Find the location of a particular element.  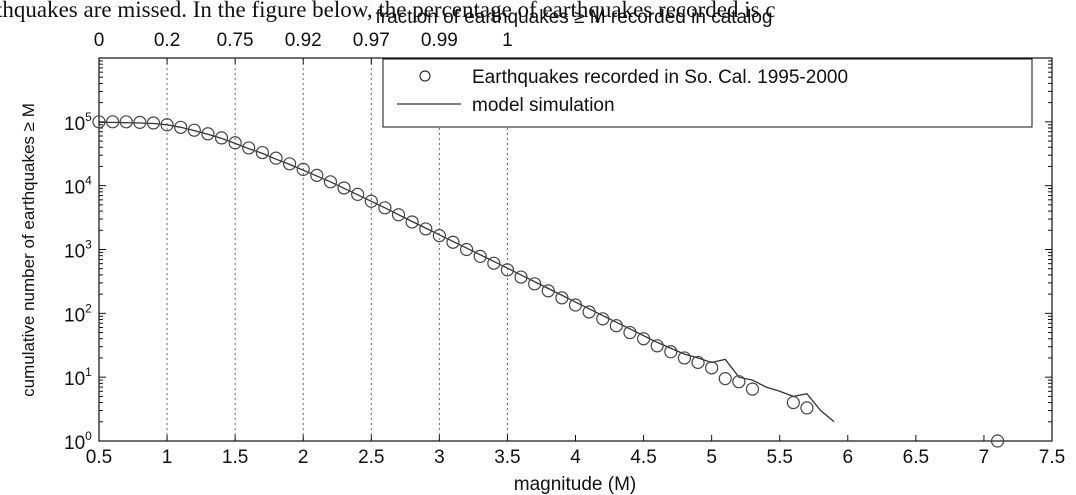

top-tick-label: 0 is located at coordinates (99, 40).